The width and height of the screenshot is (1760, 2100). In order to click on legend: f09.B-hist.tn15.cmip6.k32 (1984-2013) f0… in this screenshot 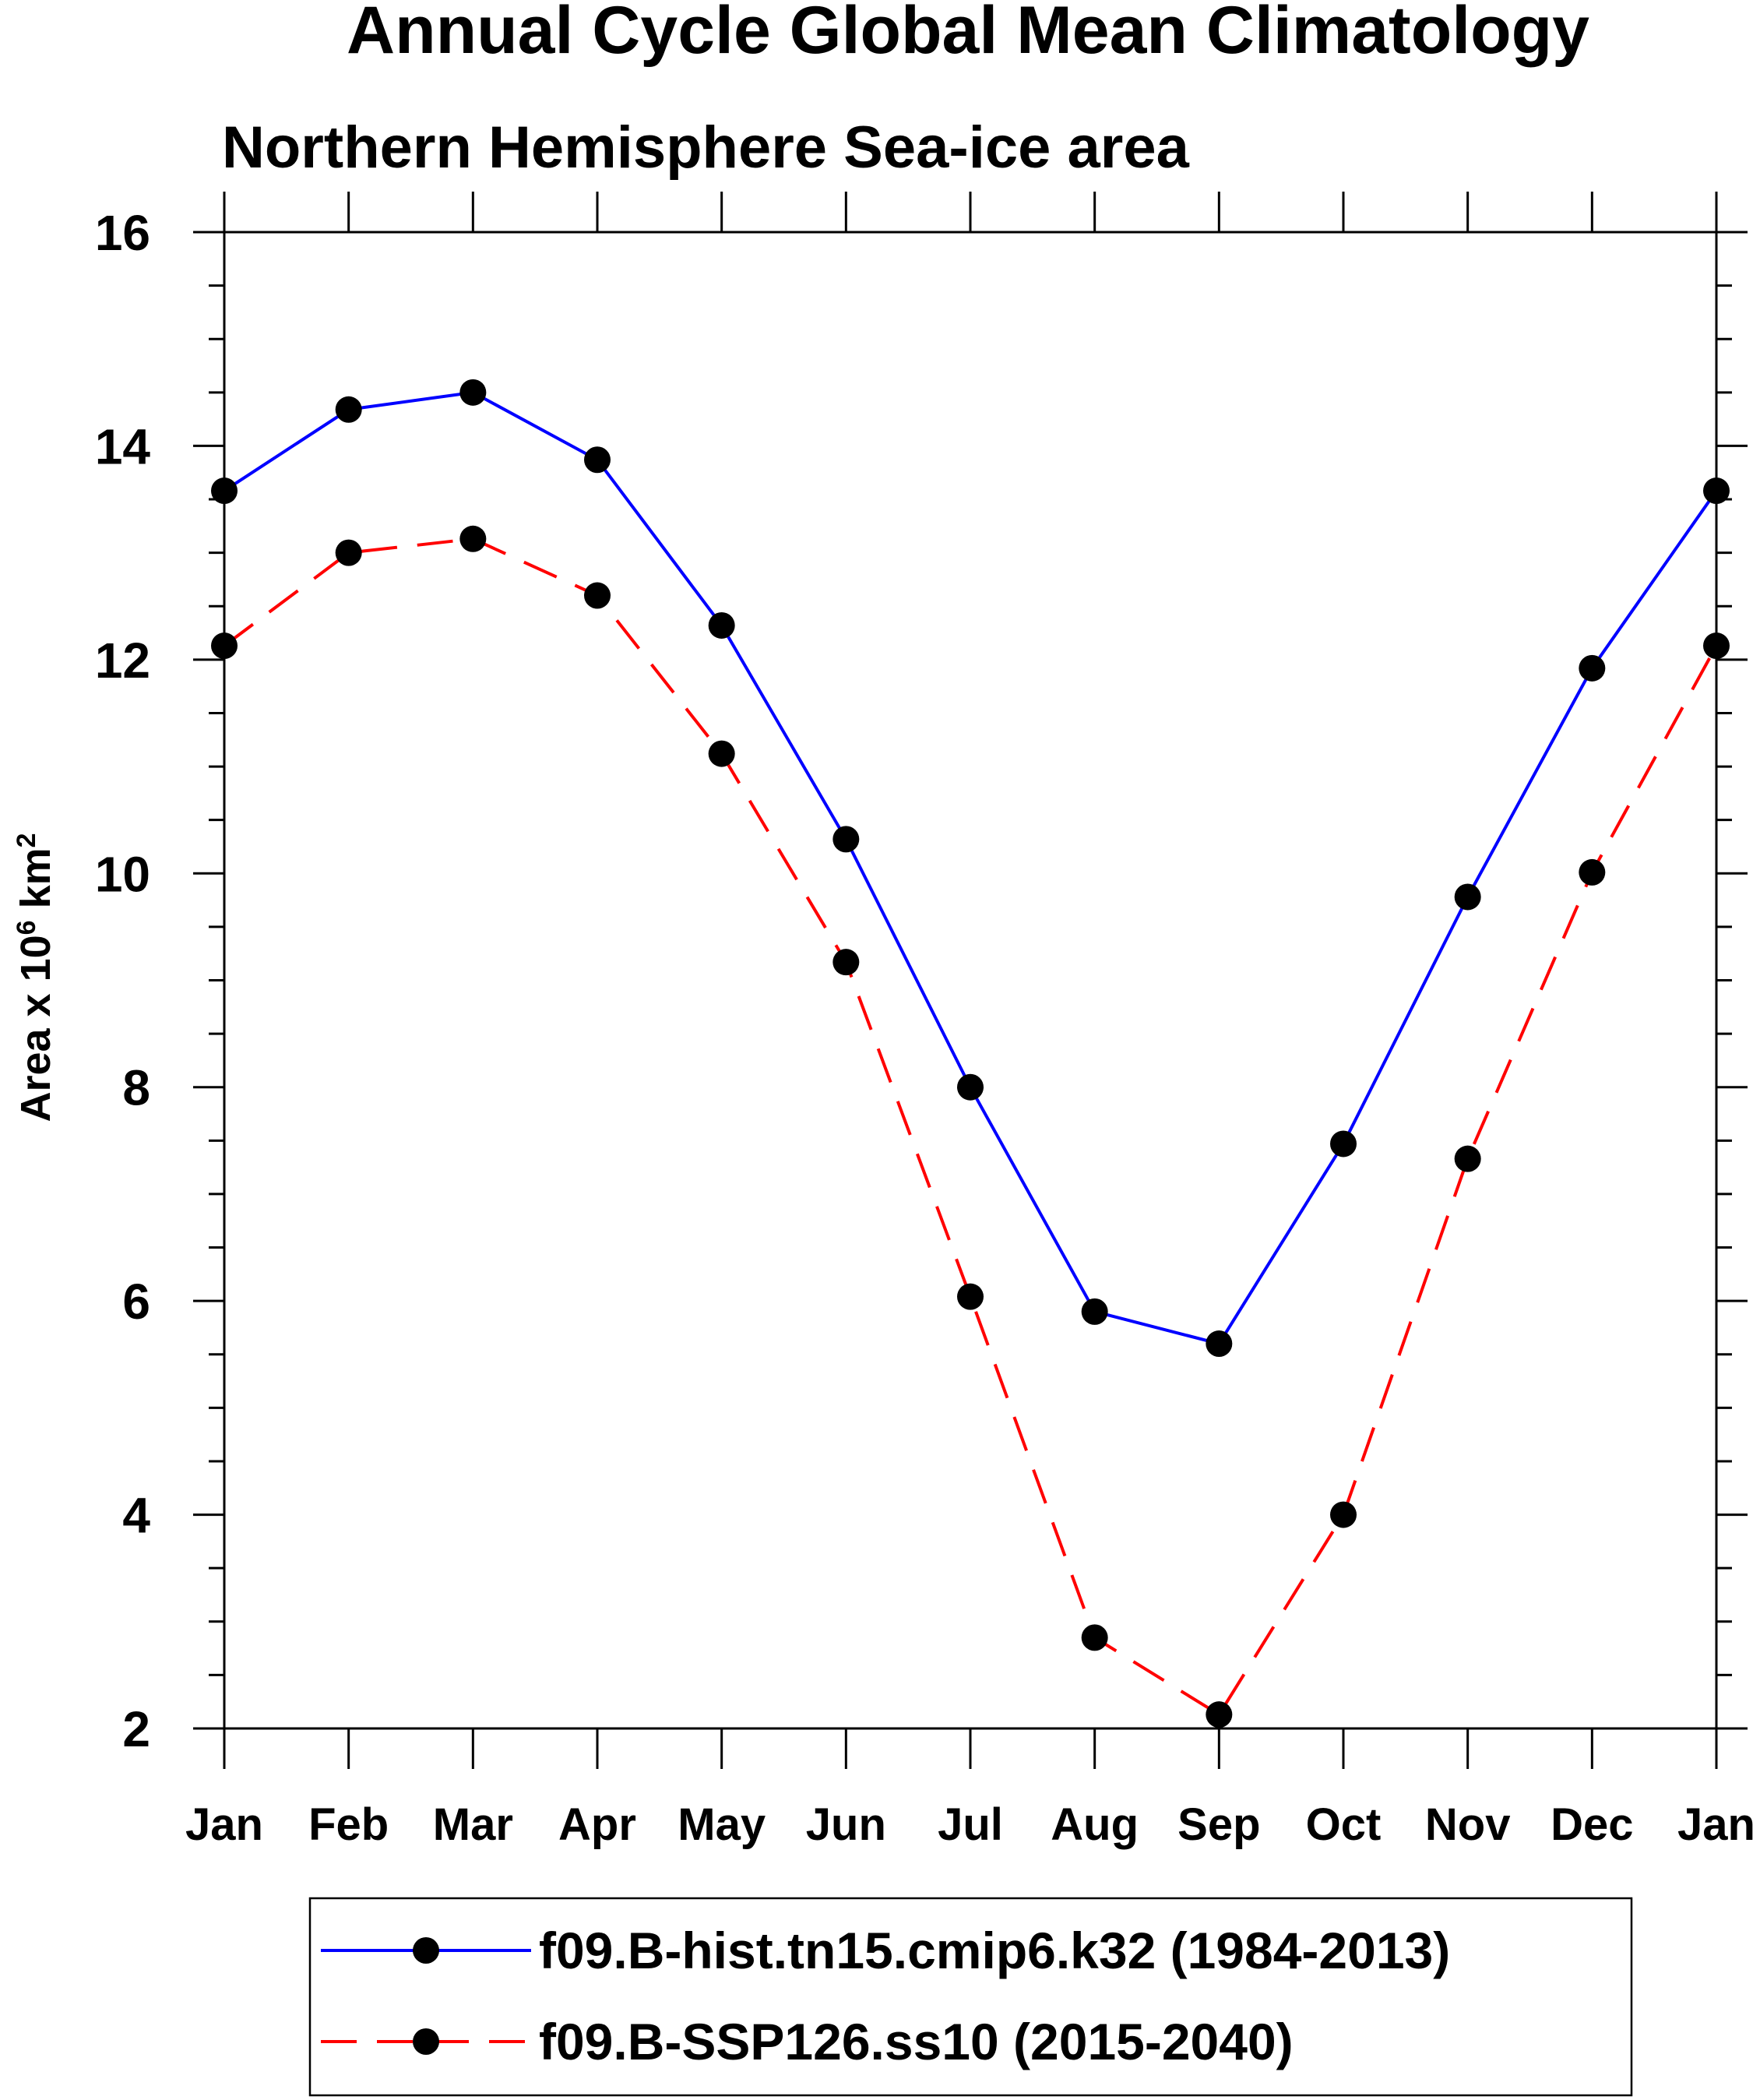, I will do `click(970, 1997)`.